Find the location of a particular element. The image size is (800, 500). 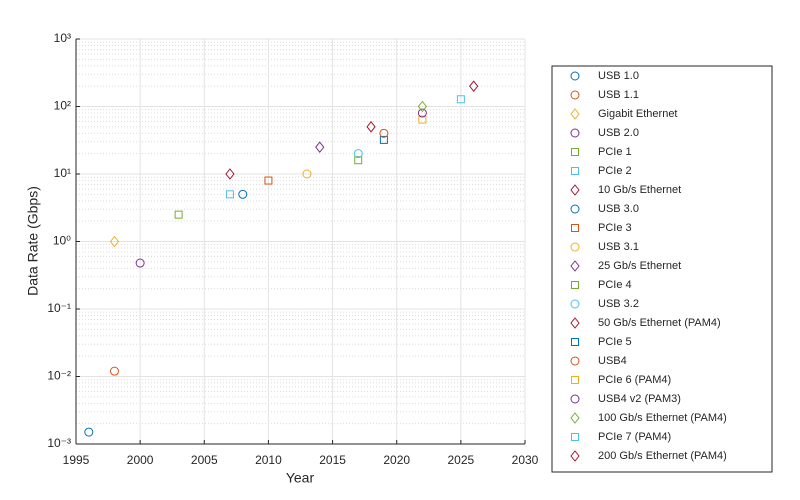

x-tick-label: 2025 is located at coordinates (461, 460).